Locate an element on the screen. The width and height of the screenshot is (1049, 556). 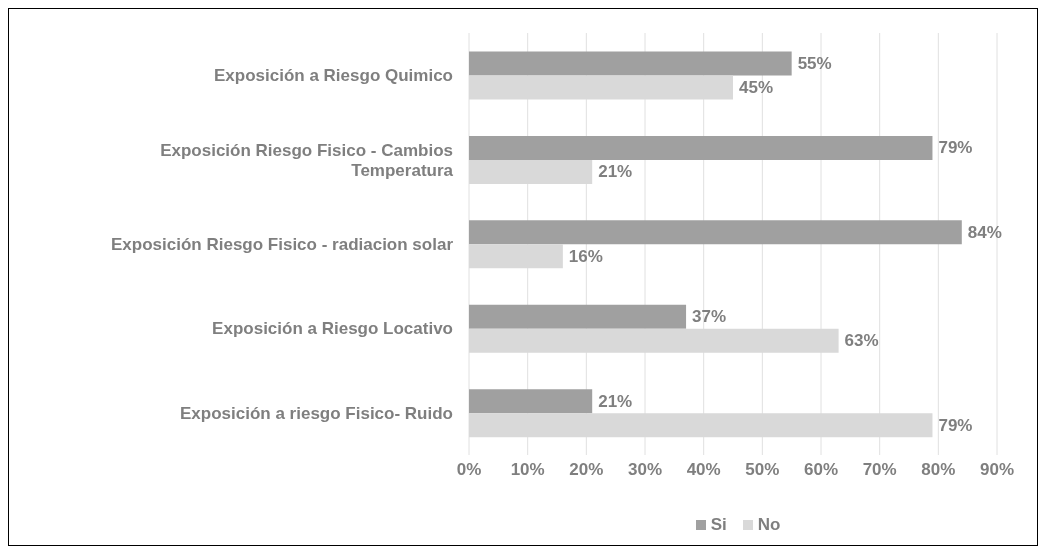
x-tick-label: 50% is located at coordinates (762, 470).